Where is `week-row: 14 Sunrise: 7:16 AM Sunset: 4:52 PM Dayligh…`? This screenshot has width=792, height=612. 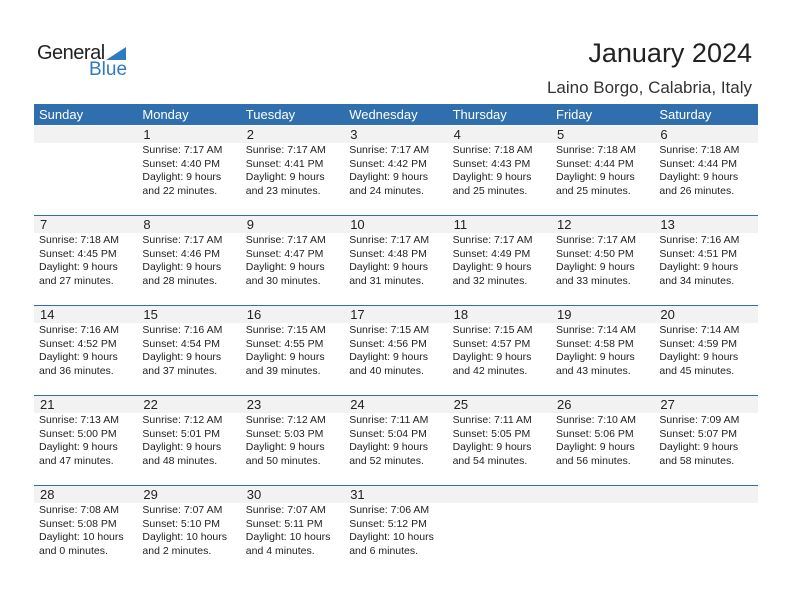 week-row: 14 Sunrise: 7:16 AM Sunset: 4:52 PM Dayligh… is located at coordinates (396, 350).